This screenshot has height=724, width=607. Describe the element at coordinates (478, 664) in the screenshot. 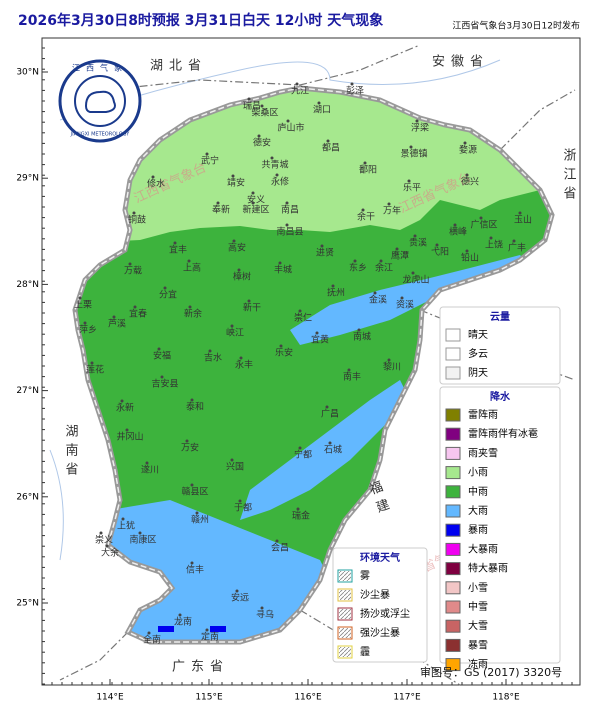

I see `legend-label: 冻雨` at that location.